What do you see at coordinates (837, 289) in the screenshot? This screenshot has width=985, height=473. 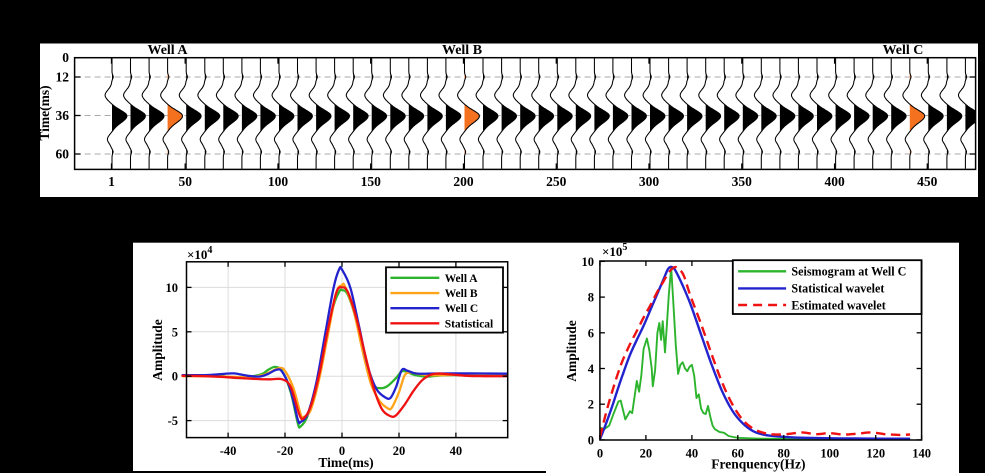 I see `svg-text: Statistical wavelet` at bounding box center [837, 289].